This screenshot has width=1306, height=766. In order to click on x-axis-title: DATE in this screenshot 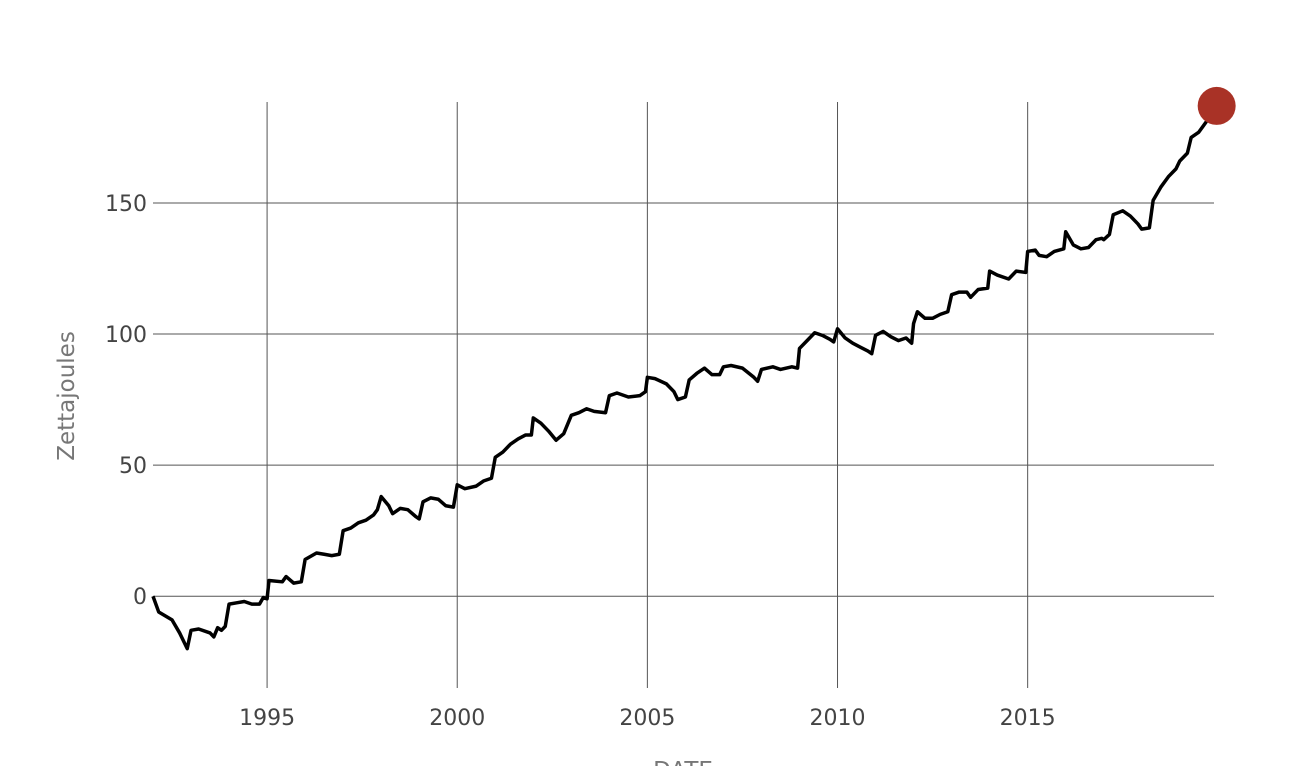, I will do `click(683, 762)`.